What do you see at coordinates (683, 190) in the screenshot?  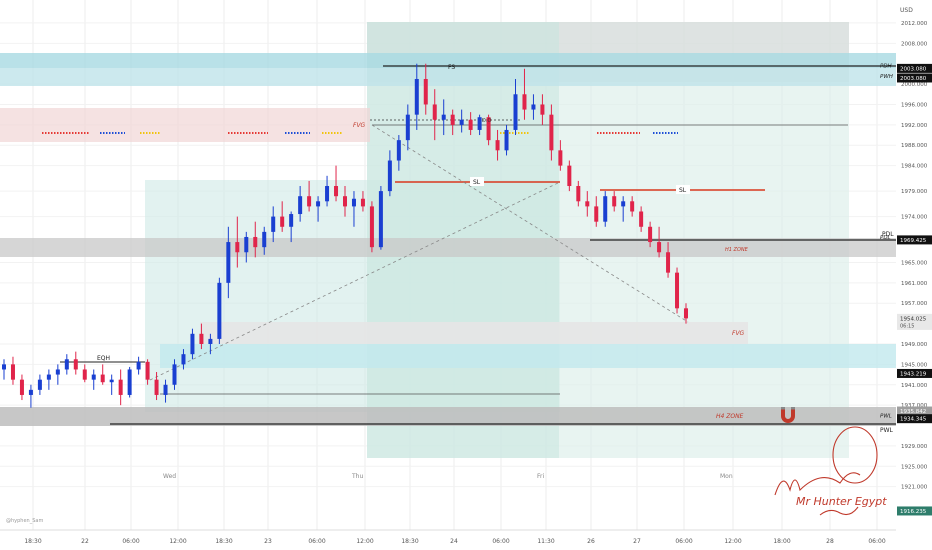 I see `sl-label-2: SL` at bounding box center [683, 190].